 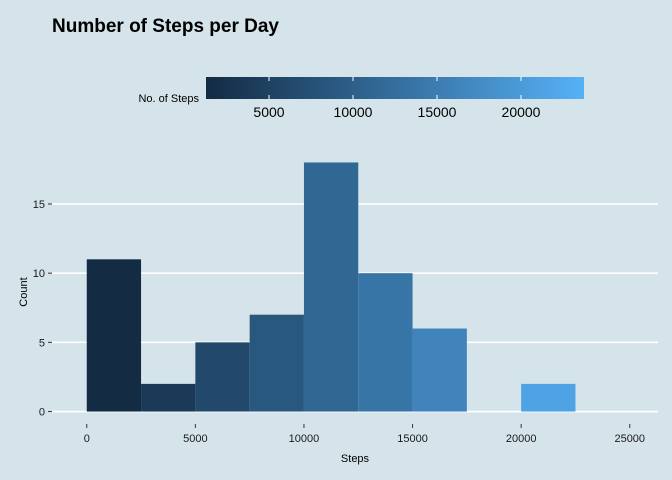 What do you see at coordinates (395, 88) in the screenshot?
I see `legend-colorbar` at bounding box center [395, 88].